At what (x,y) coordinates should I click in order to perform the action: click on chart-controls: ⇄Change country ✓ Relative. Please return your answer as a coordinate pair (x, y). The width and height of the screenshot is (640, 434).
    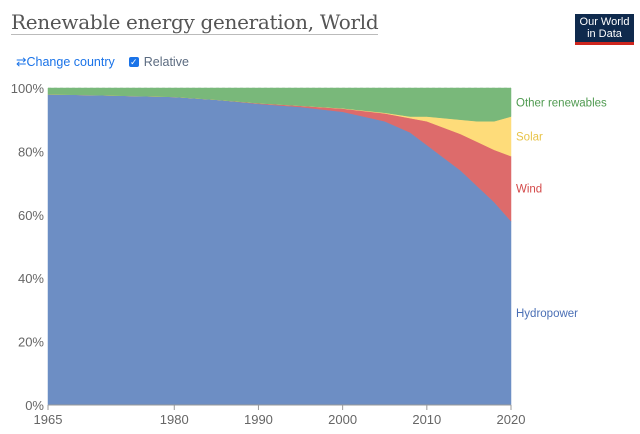
    Looking at the image, I should click on (102, 62).